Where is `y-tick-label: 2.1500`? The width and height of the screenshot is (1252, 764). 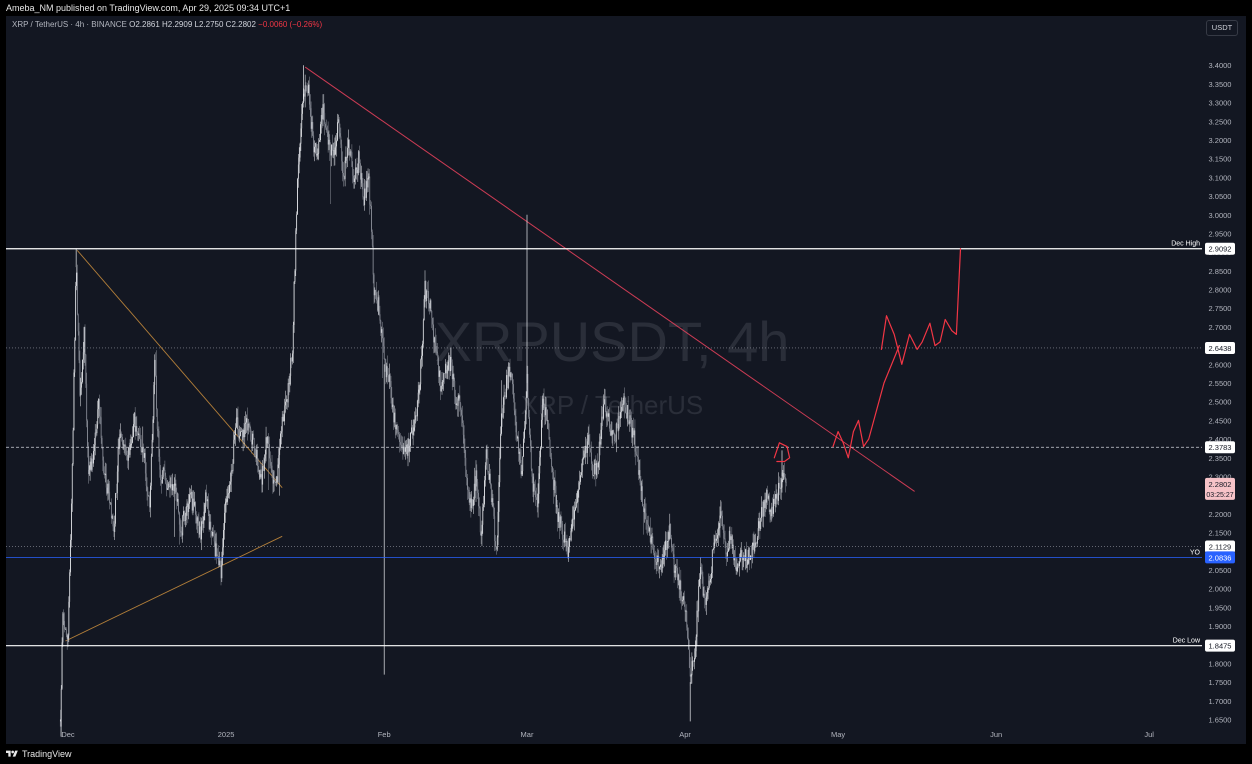
y-tick-label: 2.1500 is located at coordinates (1220, 533).